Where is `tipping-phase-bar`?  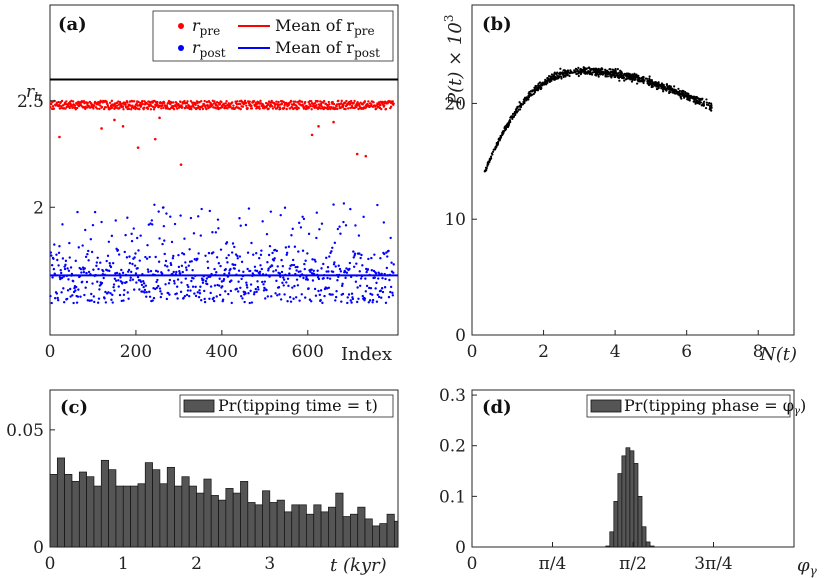 tipping-phase-bar is located at coordinates (648, 544).